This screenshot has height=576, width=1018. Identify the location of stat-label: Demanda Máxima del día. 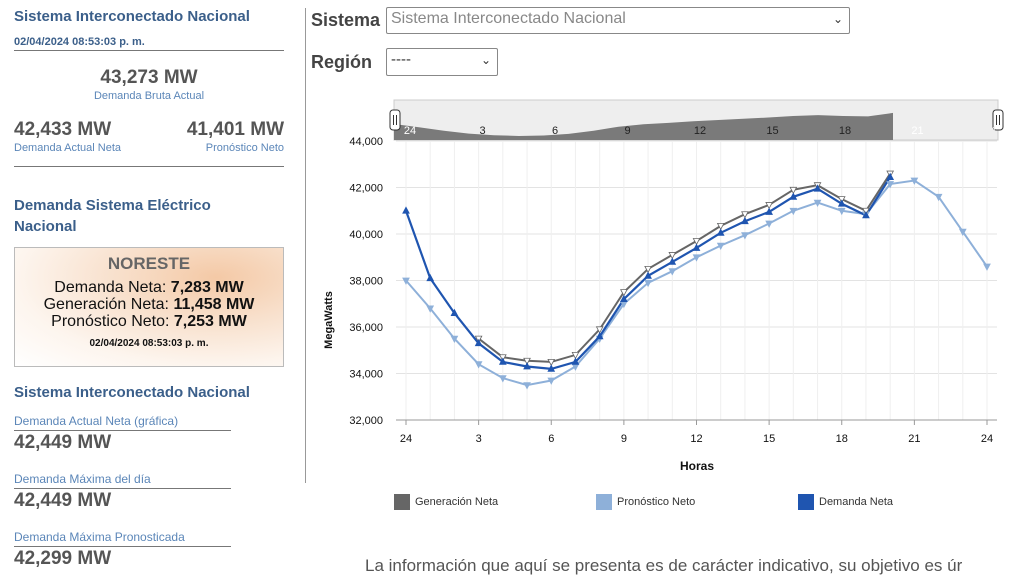
(122, 480).